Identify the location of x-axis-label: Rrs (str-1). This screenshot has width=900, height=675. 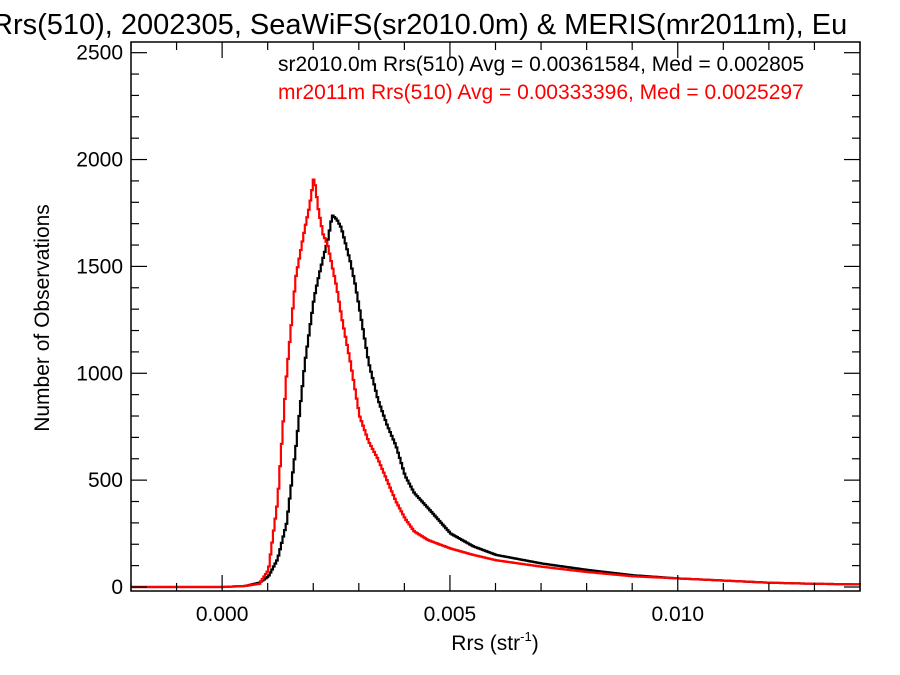
(494, 642).